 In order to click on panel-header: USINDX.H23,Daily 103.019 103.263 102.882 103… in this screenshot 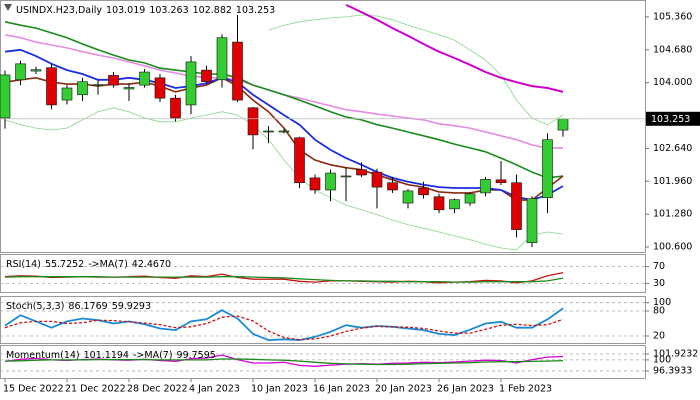, I will do `click(145, 10)`.